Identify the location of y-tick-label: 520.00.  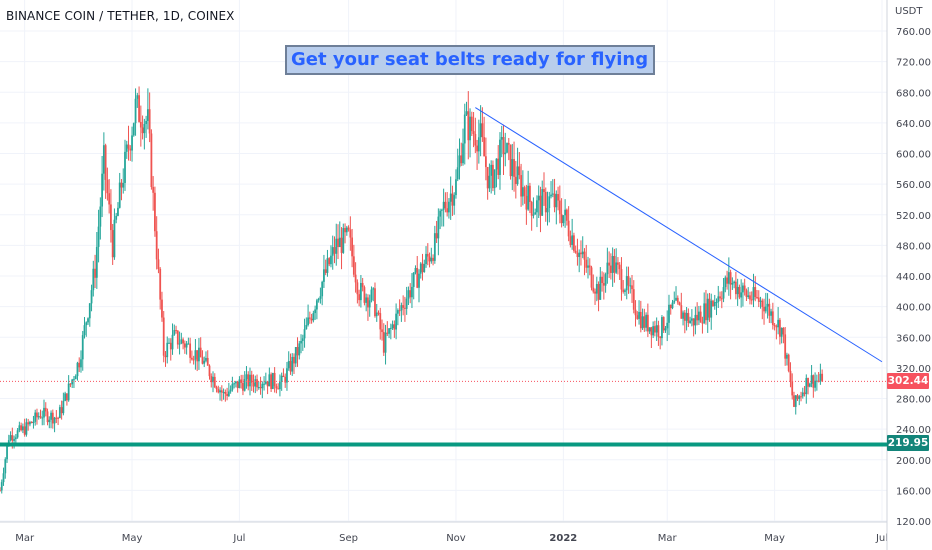
(913, 216).